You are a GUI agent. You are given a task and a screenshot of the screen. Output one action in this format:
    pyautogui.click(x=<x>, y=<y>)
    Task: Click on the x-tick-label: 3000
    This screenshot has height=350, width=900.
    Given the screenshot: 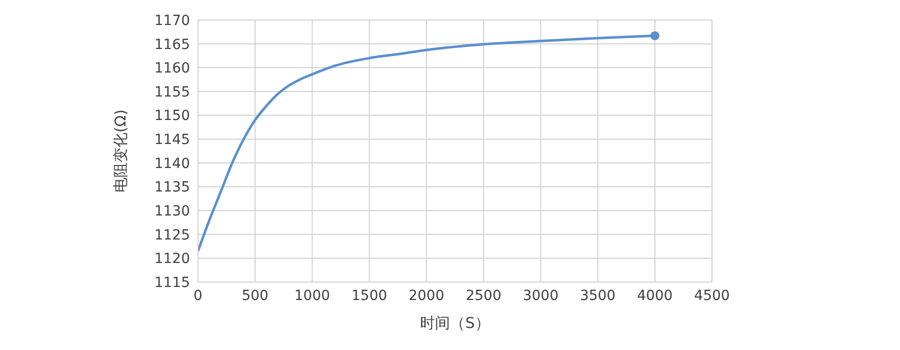 What is the action you would take?
    pyautogui.click(x=540, y=296)
    